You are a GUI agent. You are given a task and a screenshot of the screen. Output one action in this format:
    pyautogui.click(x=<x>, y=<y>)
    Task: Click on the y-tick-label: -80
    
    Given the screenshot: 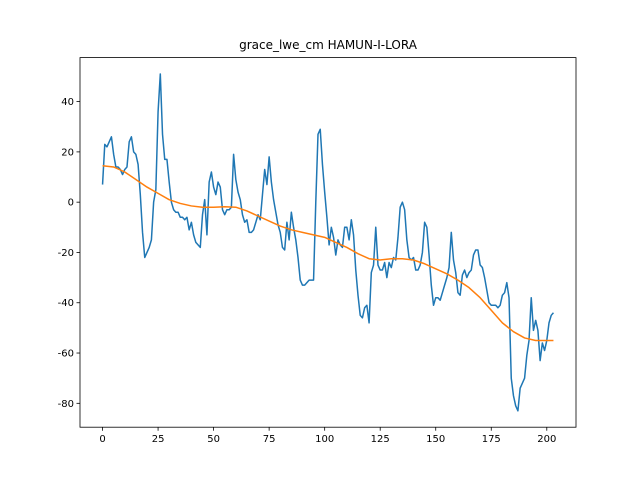 What is the action you would take?
    pyautogui.click(x=66, y=404)
    